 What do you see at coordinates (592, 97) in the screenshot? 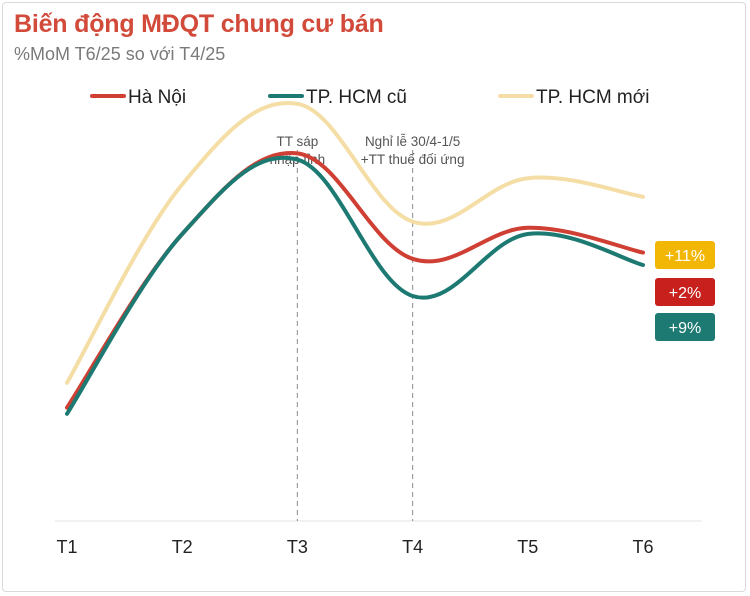
I see `legend-label: TP. HCM mới` at bounding box center [592, 97].